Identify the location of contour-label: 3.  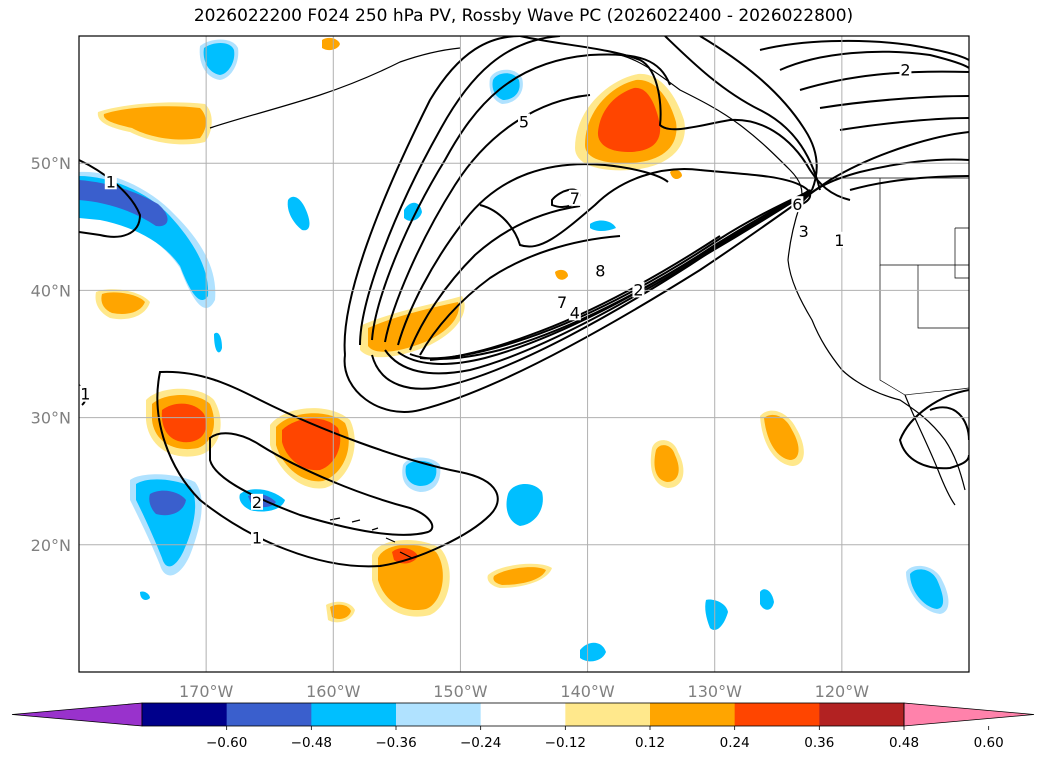
(804, 231).